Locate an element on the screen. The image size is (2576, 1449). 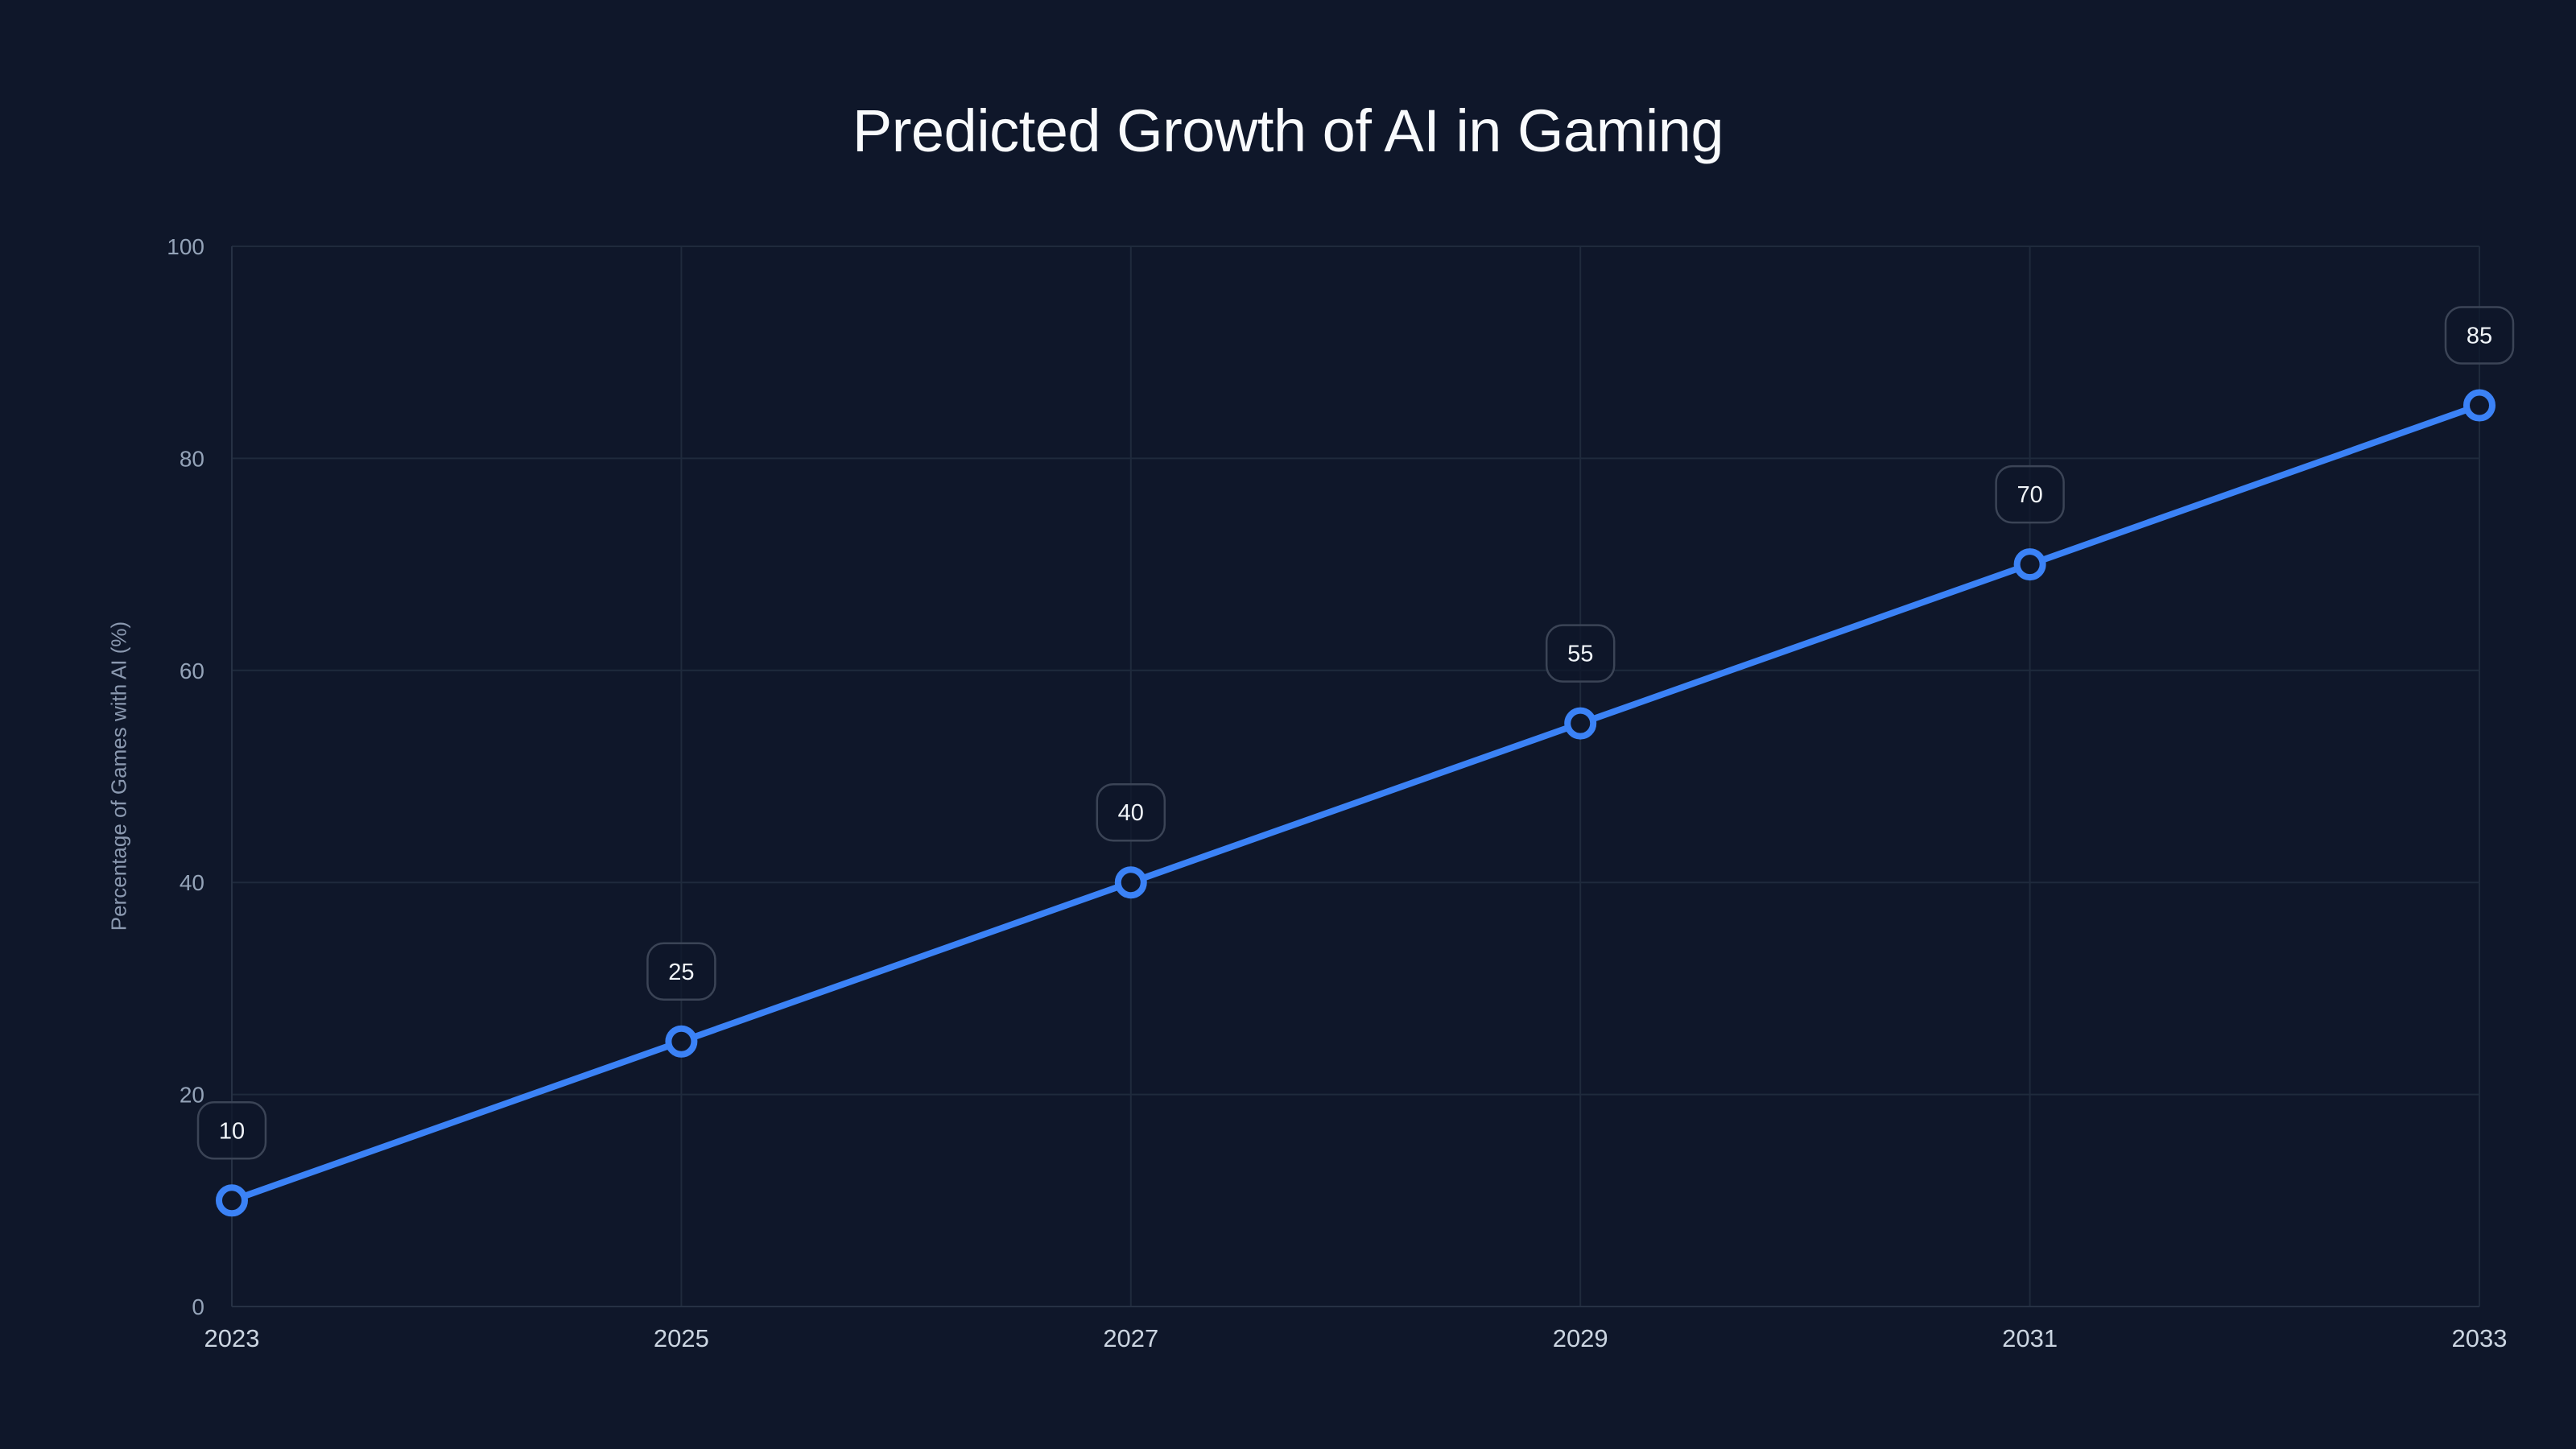
data-label-text: 10 is located at coordinates (232, 1131).